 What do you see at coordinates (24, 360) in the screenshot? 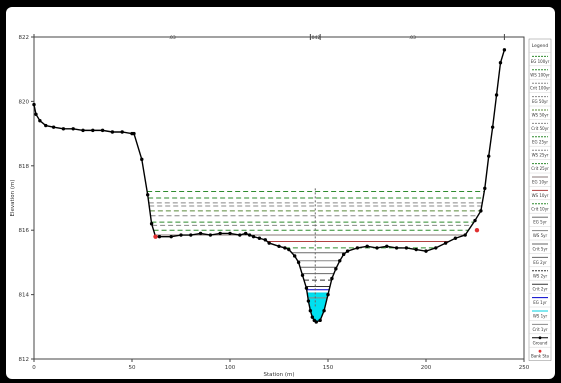
I see `y-tick-label: 812` at bounding box center [24, 360].